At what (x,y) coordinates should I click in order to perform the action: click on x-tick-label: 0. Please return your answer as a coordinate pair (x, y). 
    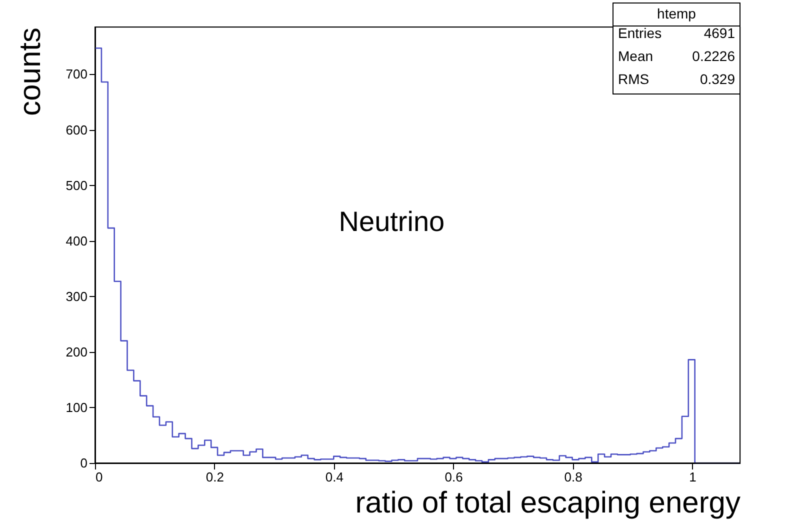
    Looking at the image, I should click on (99, 477).